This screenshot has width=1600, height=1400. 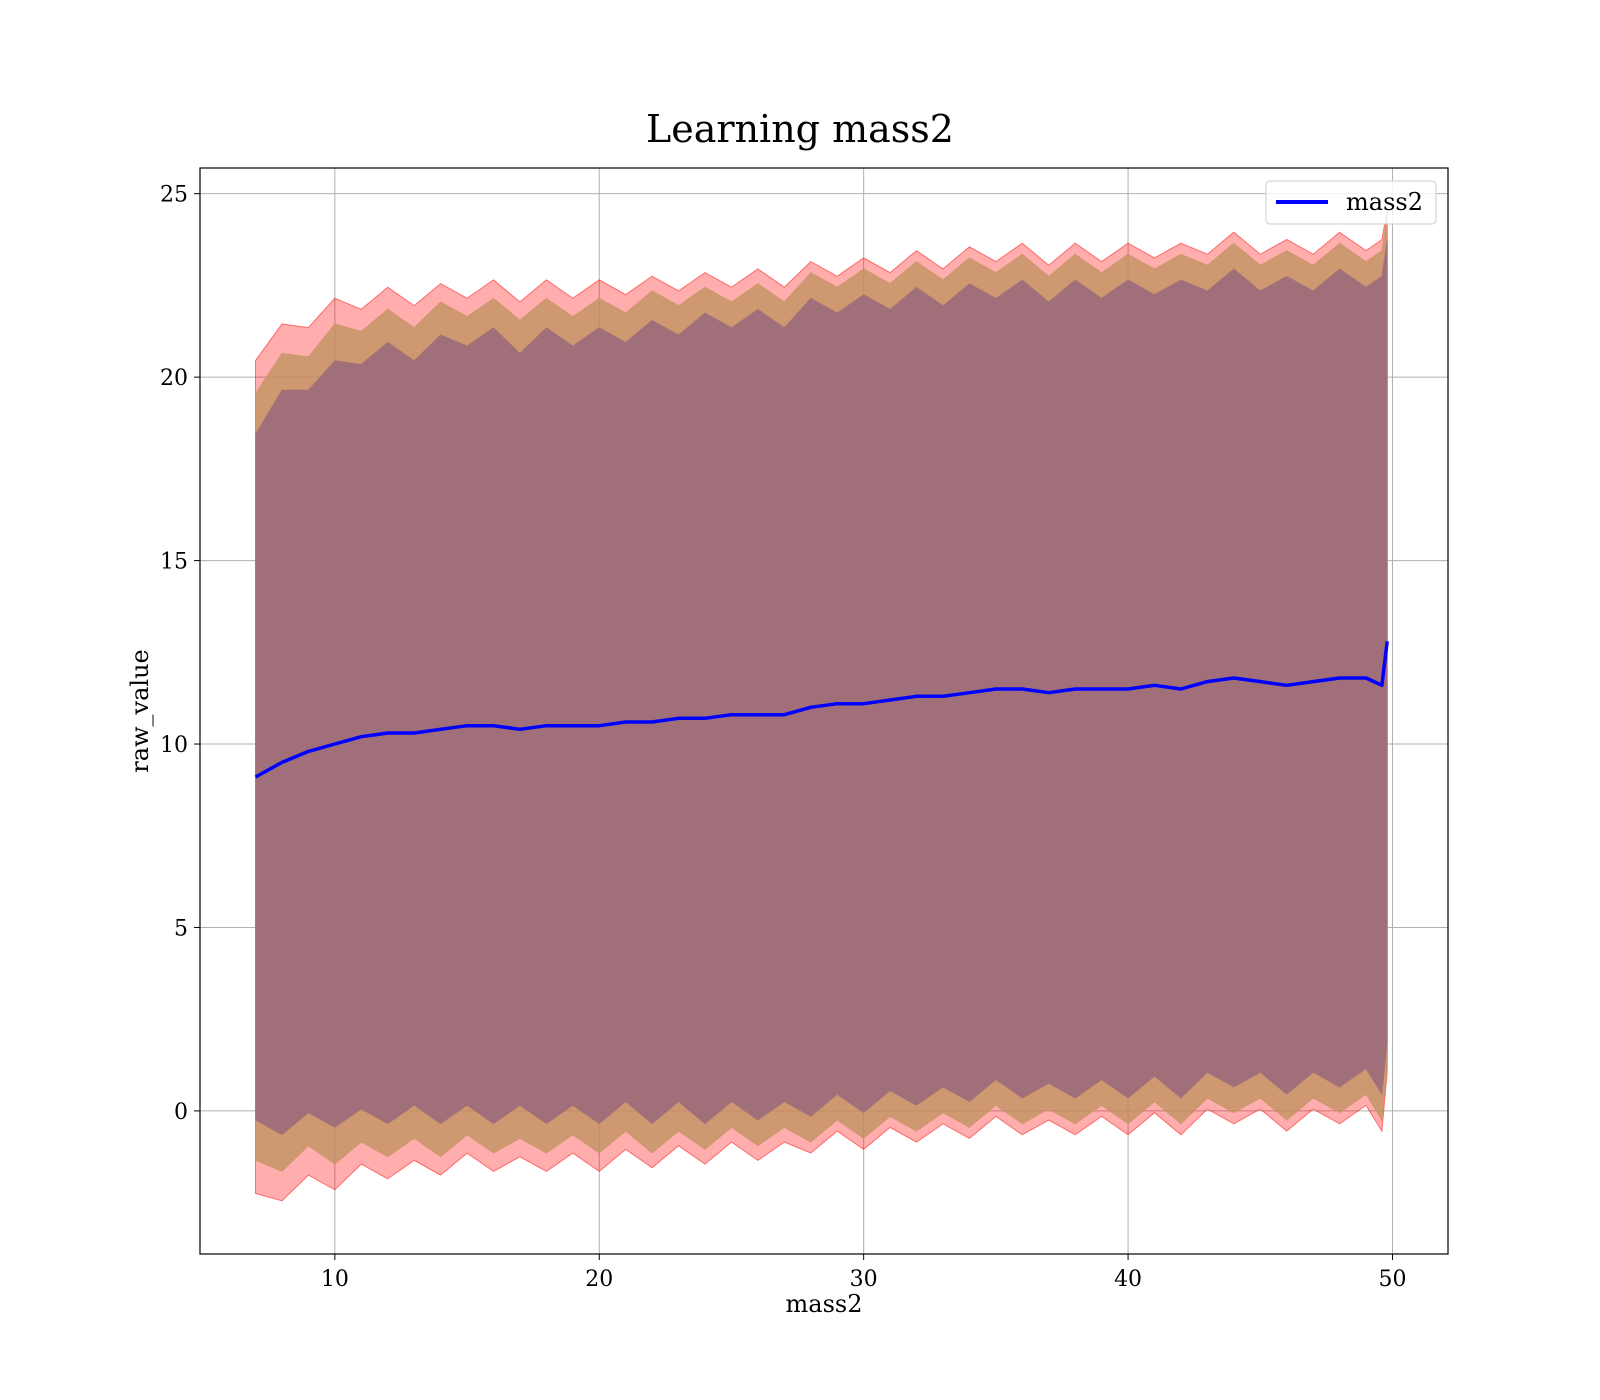 I want to click on y-tick-label: 0, so click(x=181, y=1112).